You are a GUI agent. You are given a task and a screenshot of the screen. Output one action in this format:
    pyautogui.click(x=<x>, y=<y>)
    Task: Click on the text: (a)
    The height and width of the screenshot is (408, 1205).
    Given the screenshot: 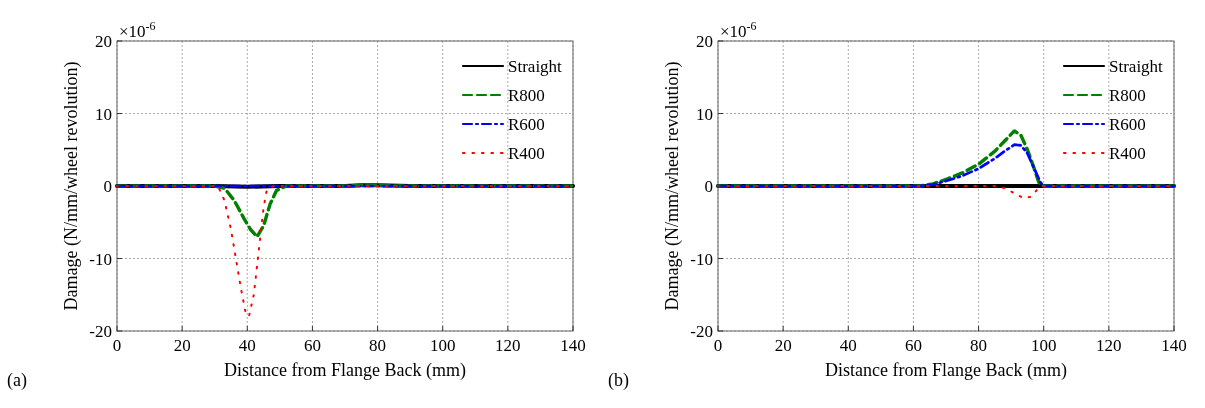 What is the action you would take?
    pyautogui.click(x=17, y=380)
    